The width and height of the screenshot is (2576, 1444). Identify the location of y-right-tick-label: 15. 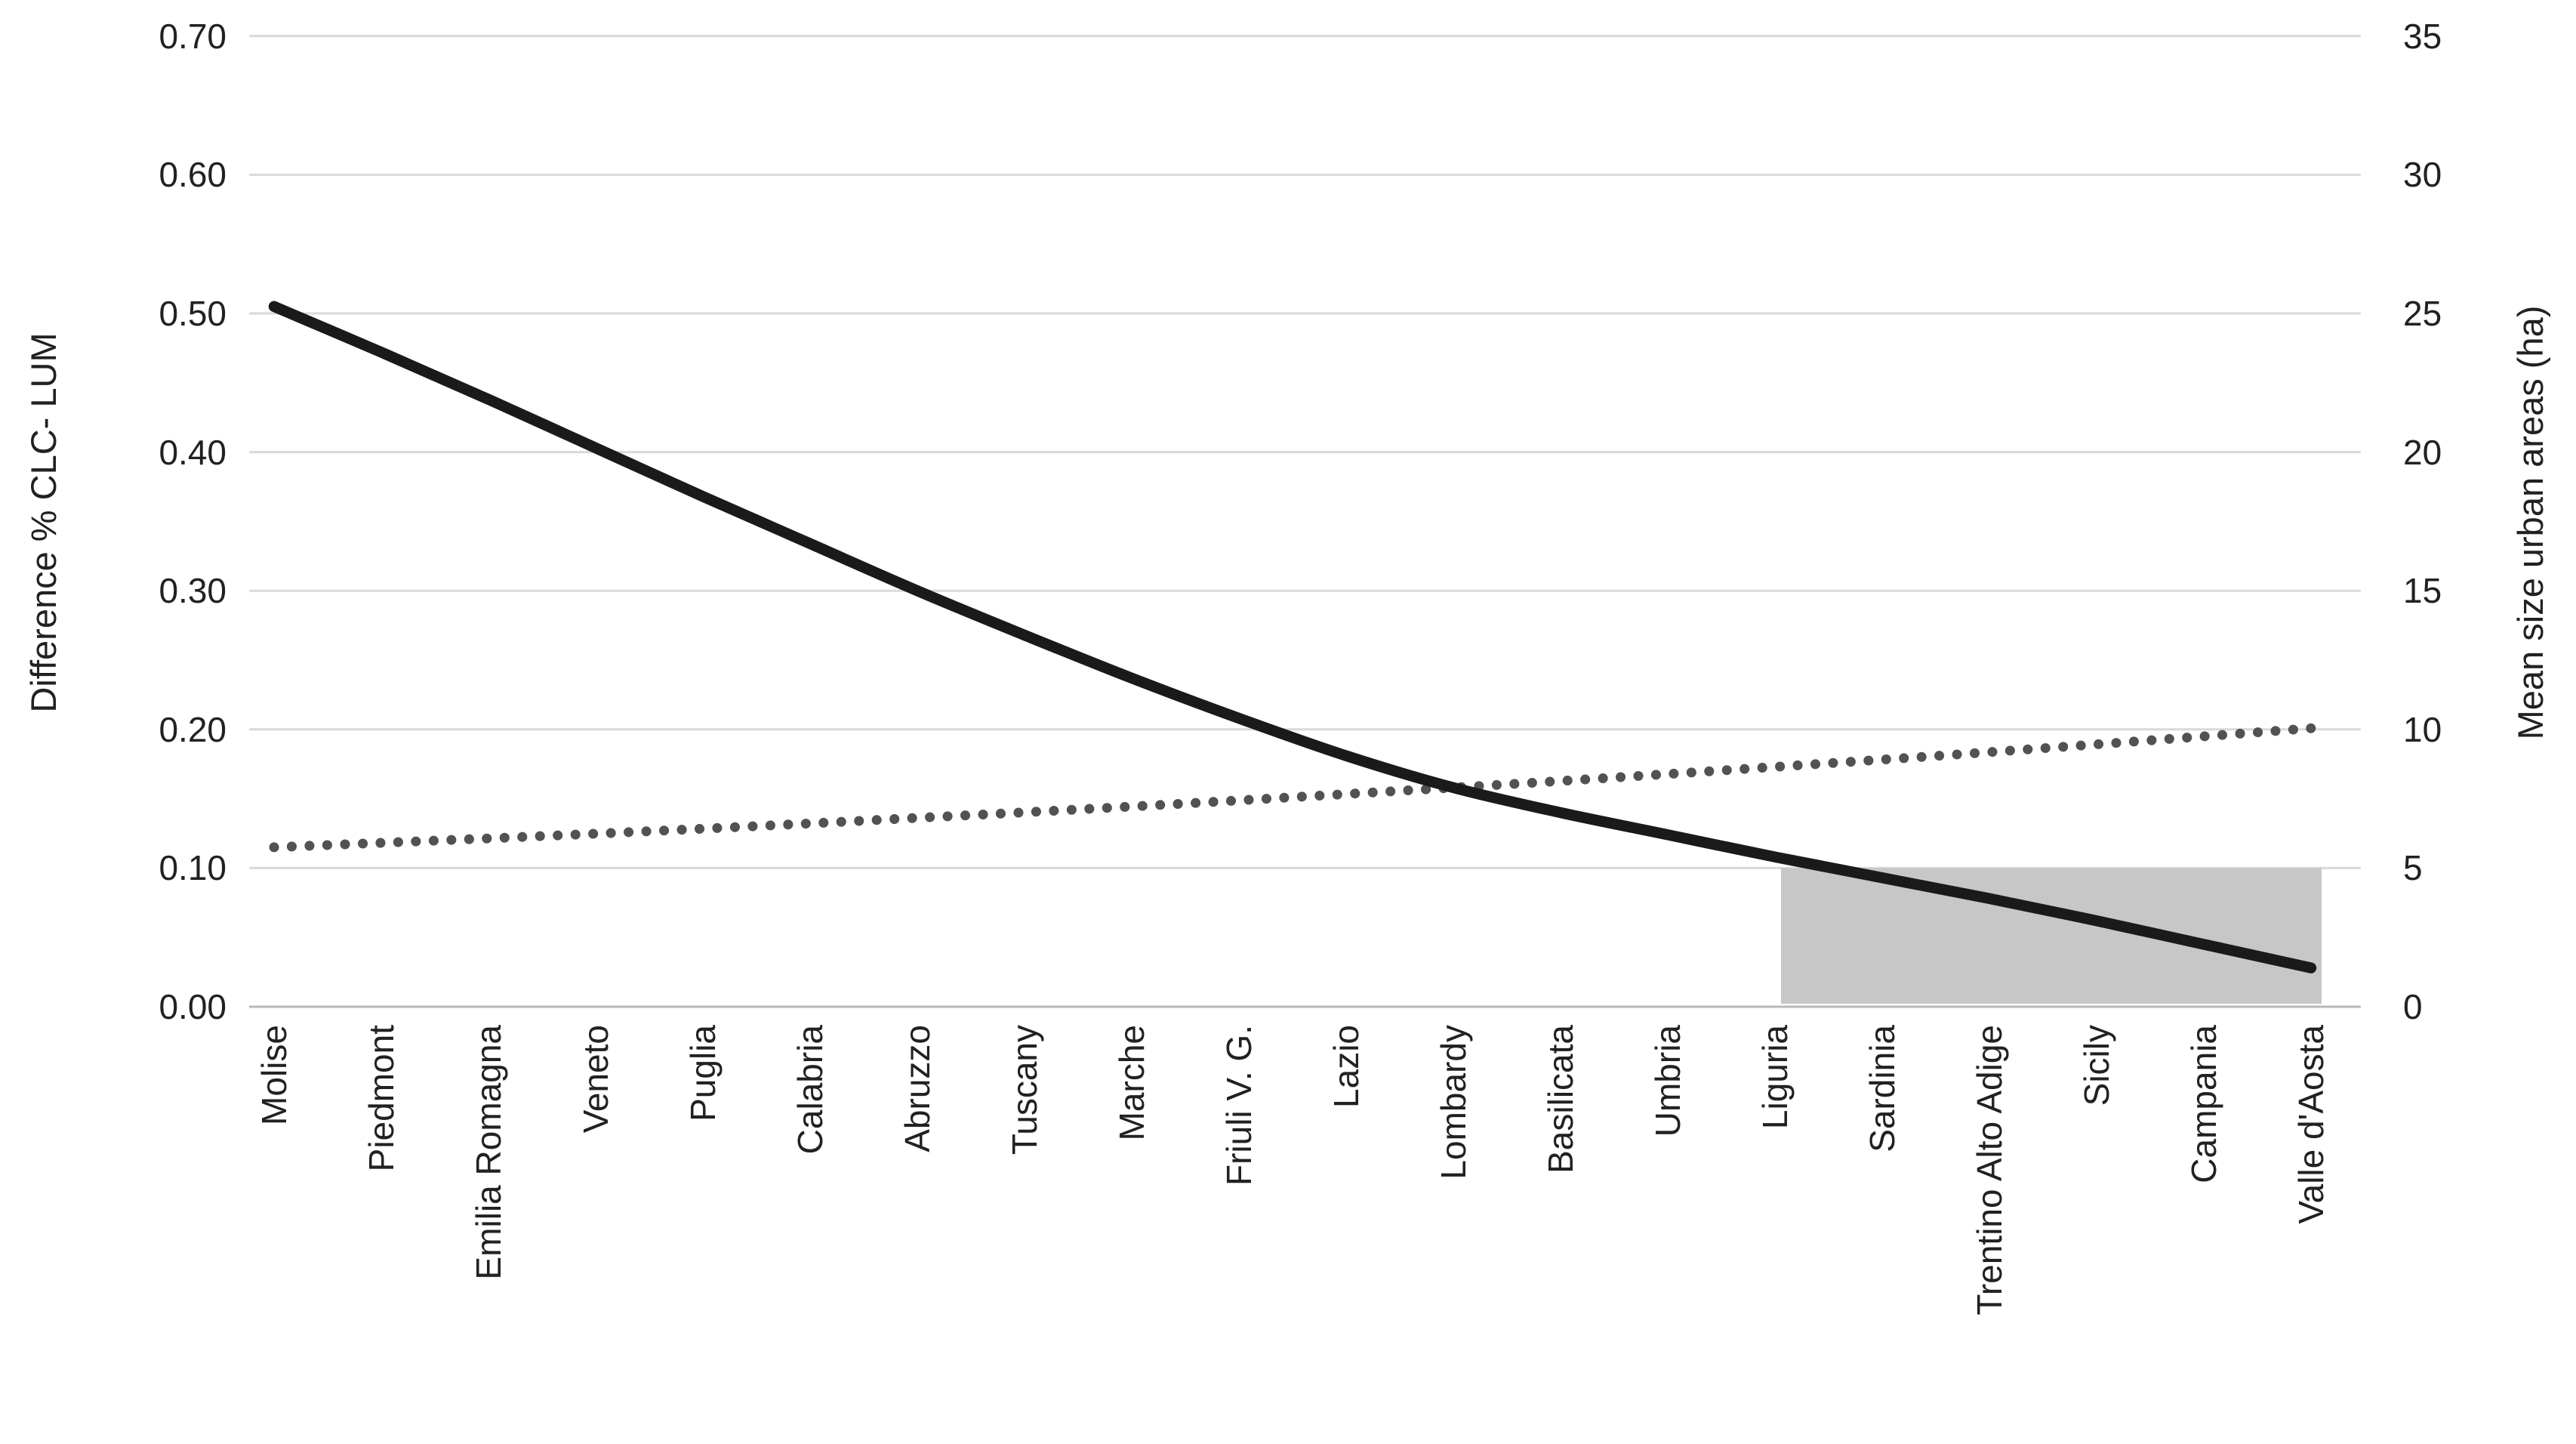
(2422, 591).